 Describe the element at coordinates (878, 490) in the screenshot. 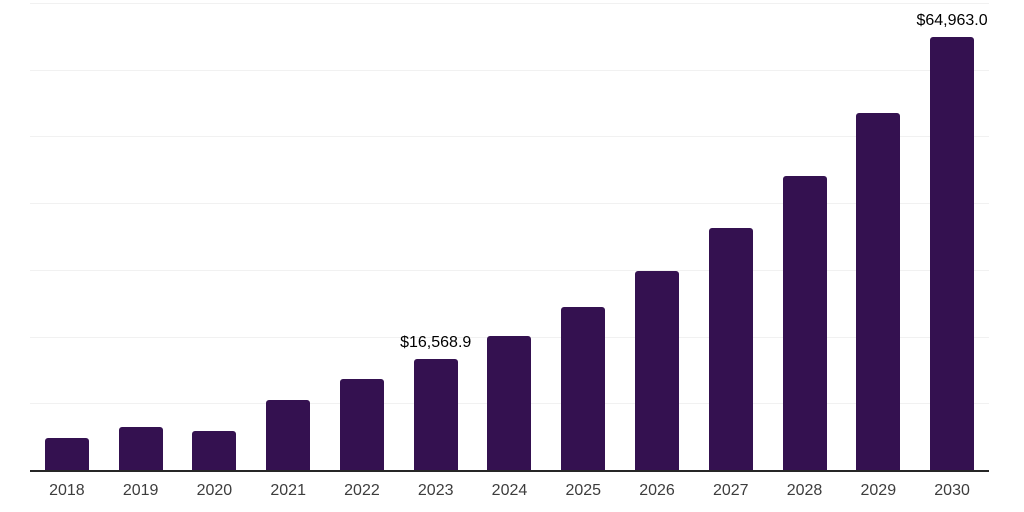

I see `x-tick-2029: 2029` at that location.